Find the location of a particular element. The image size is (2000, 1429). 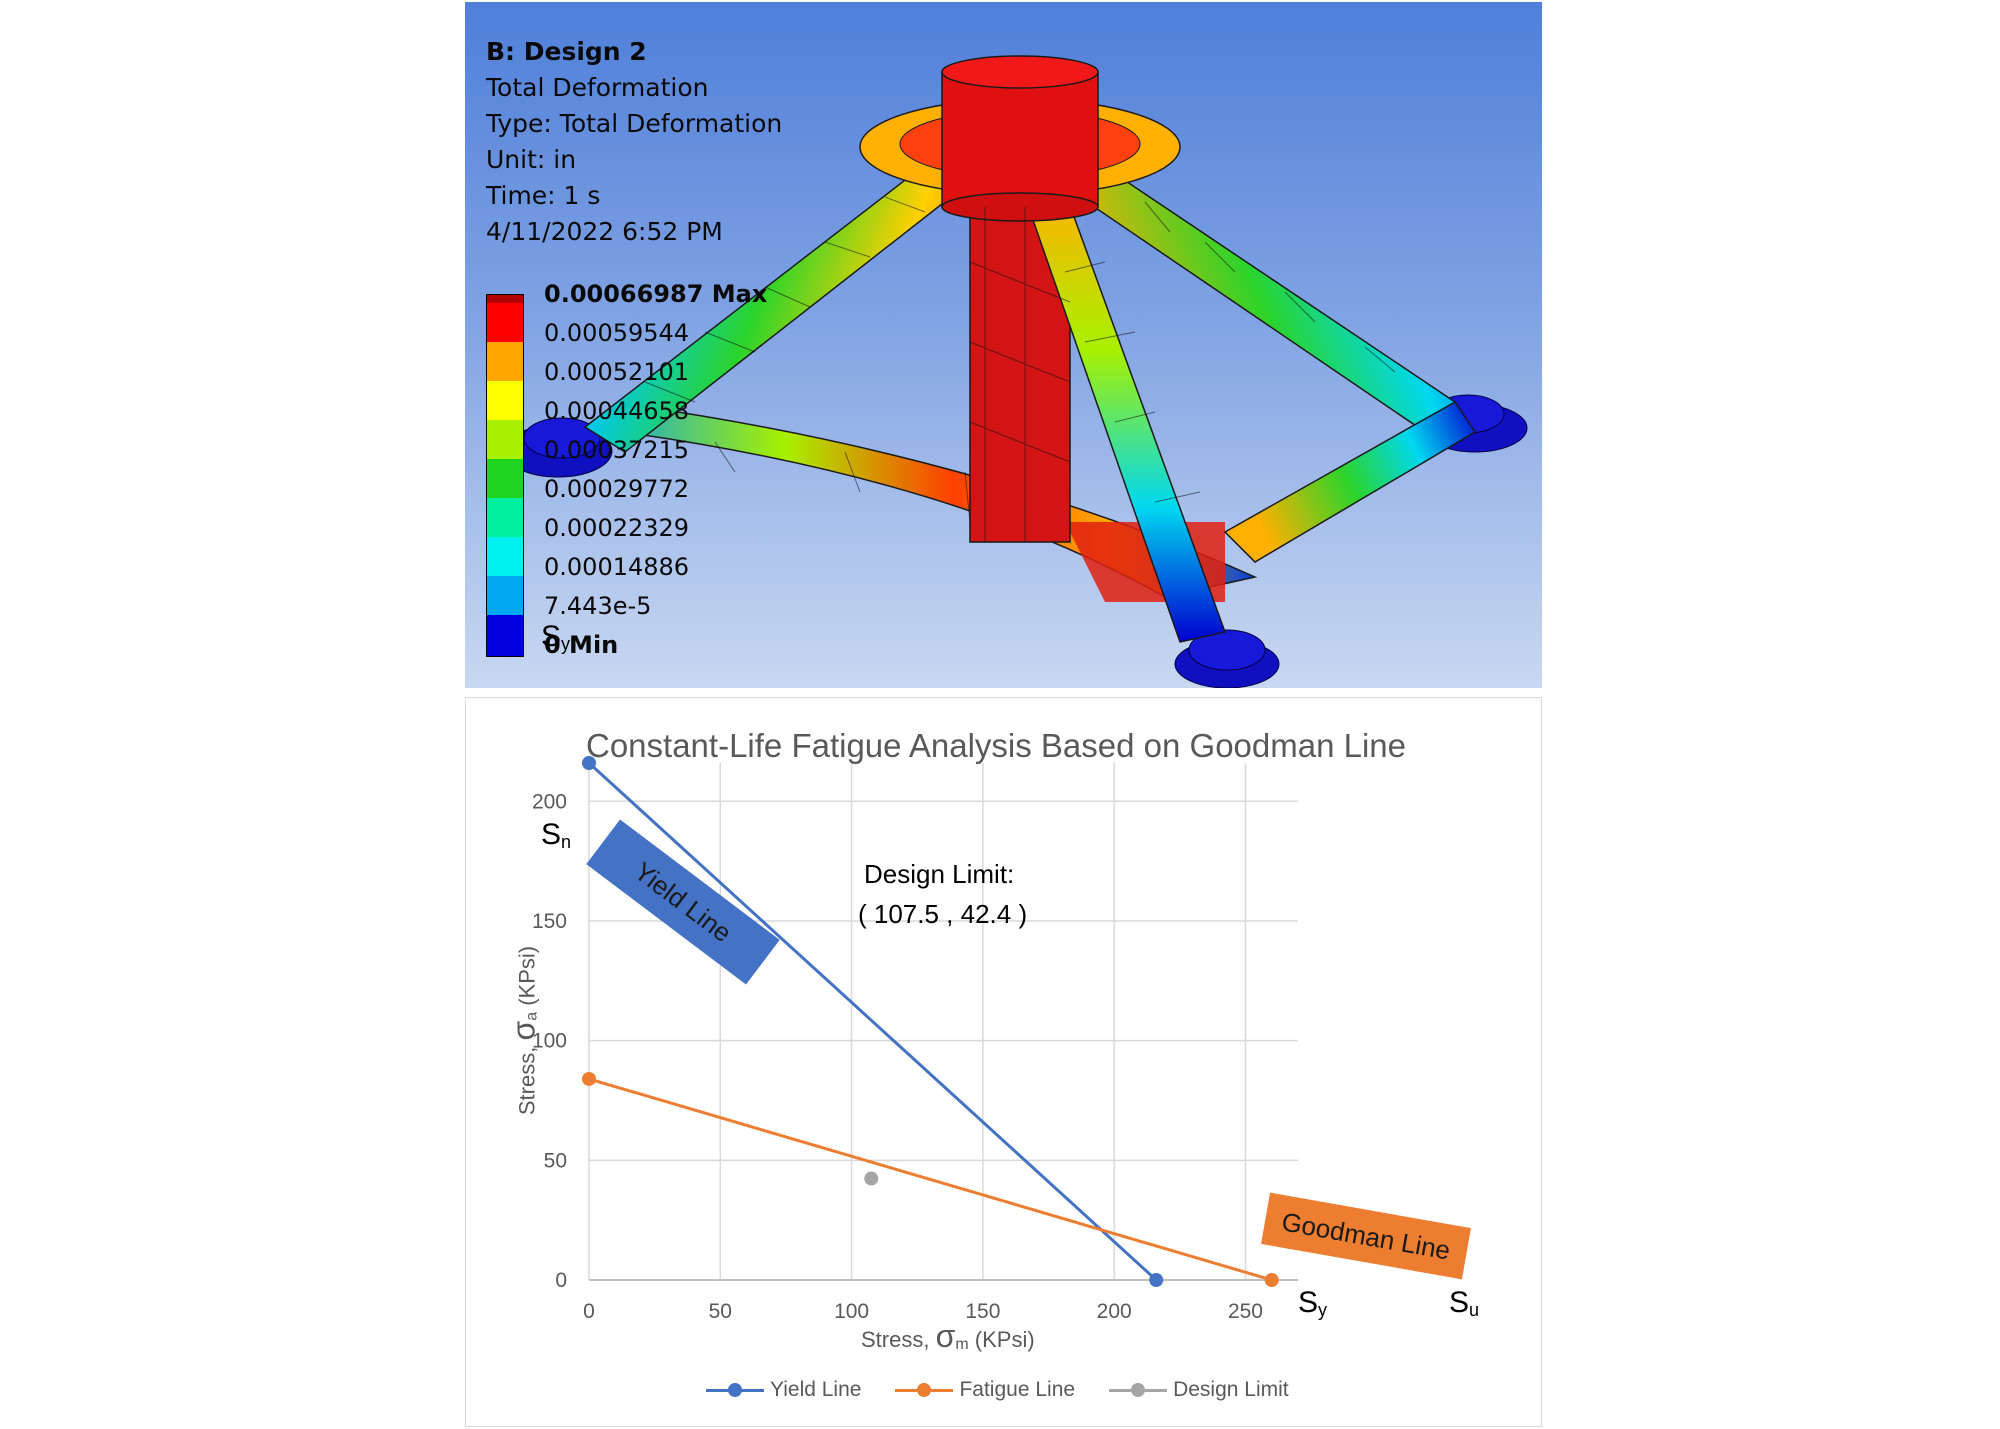

x-tick-label: 0 is located at coordinates (589, 1311).